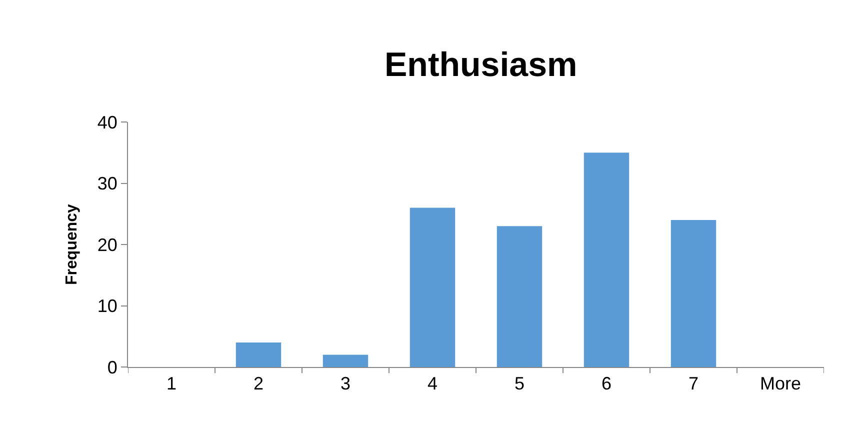 This screenshot has width=848, height=427. I want to click on chart-title: Enthusiasm, so click(481, 65).